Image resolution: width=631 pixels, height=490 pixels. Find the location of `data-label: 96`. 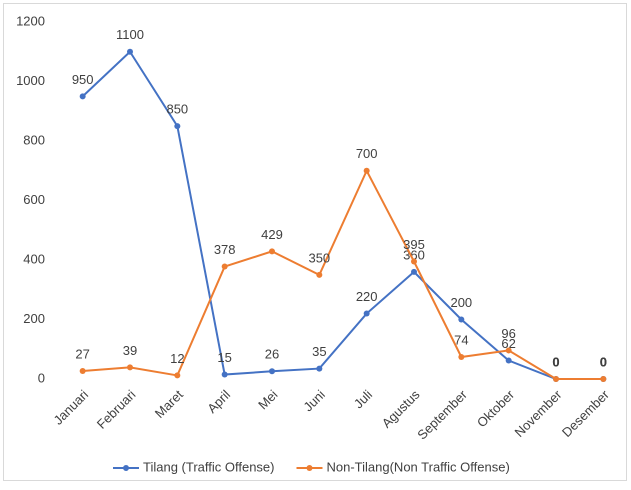

data-label: 96 is located at coordinates (508, 333).